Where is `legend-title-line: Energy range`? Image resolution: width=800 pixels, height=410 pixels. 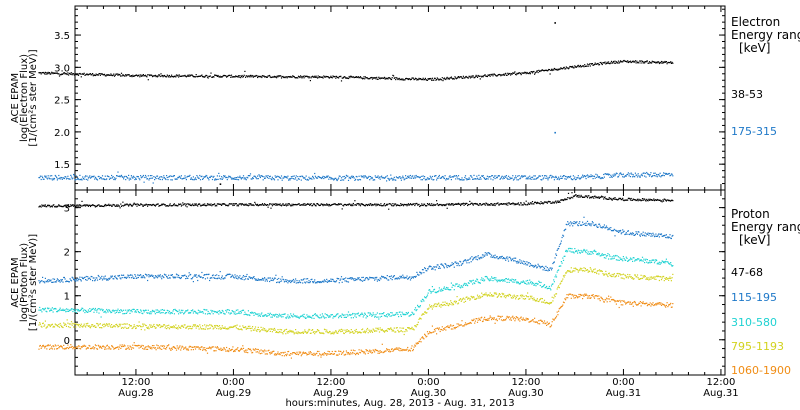 legend-title-line: Energy range is located at coordinates (765, 35).